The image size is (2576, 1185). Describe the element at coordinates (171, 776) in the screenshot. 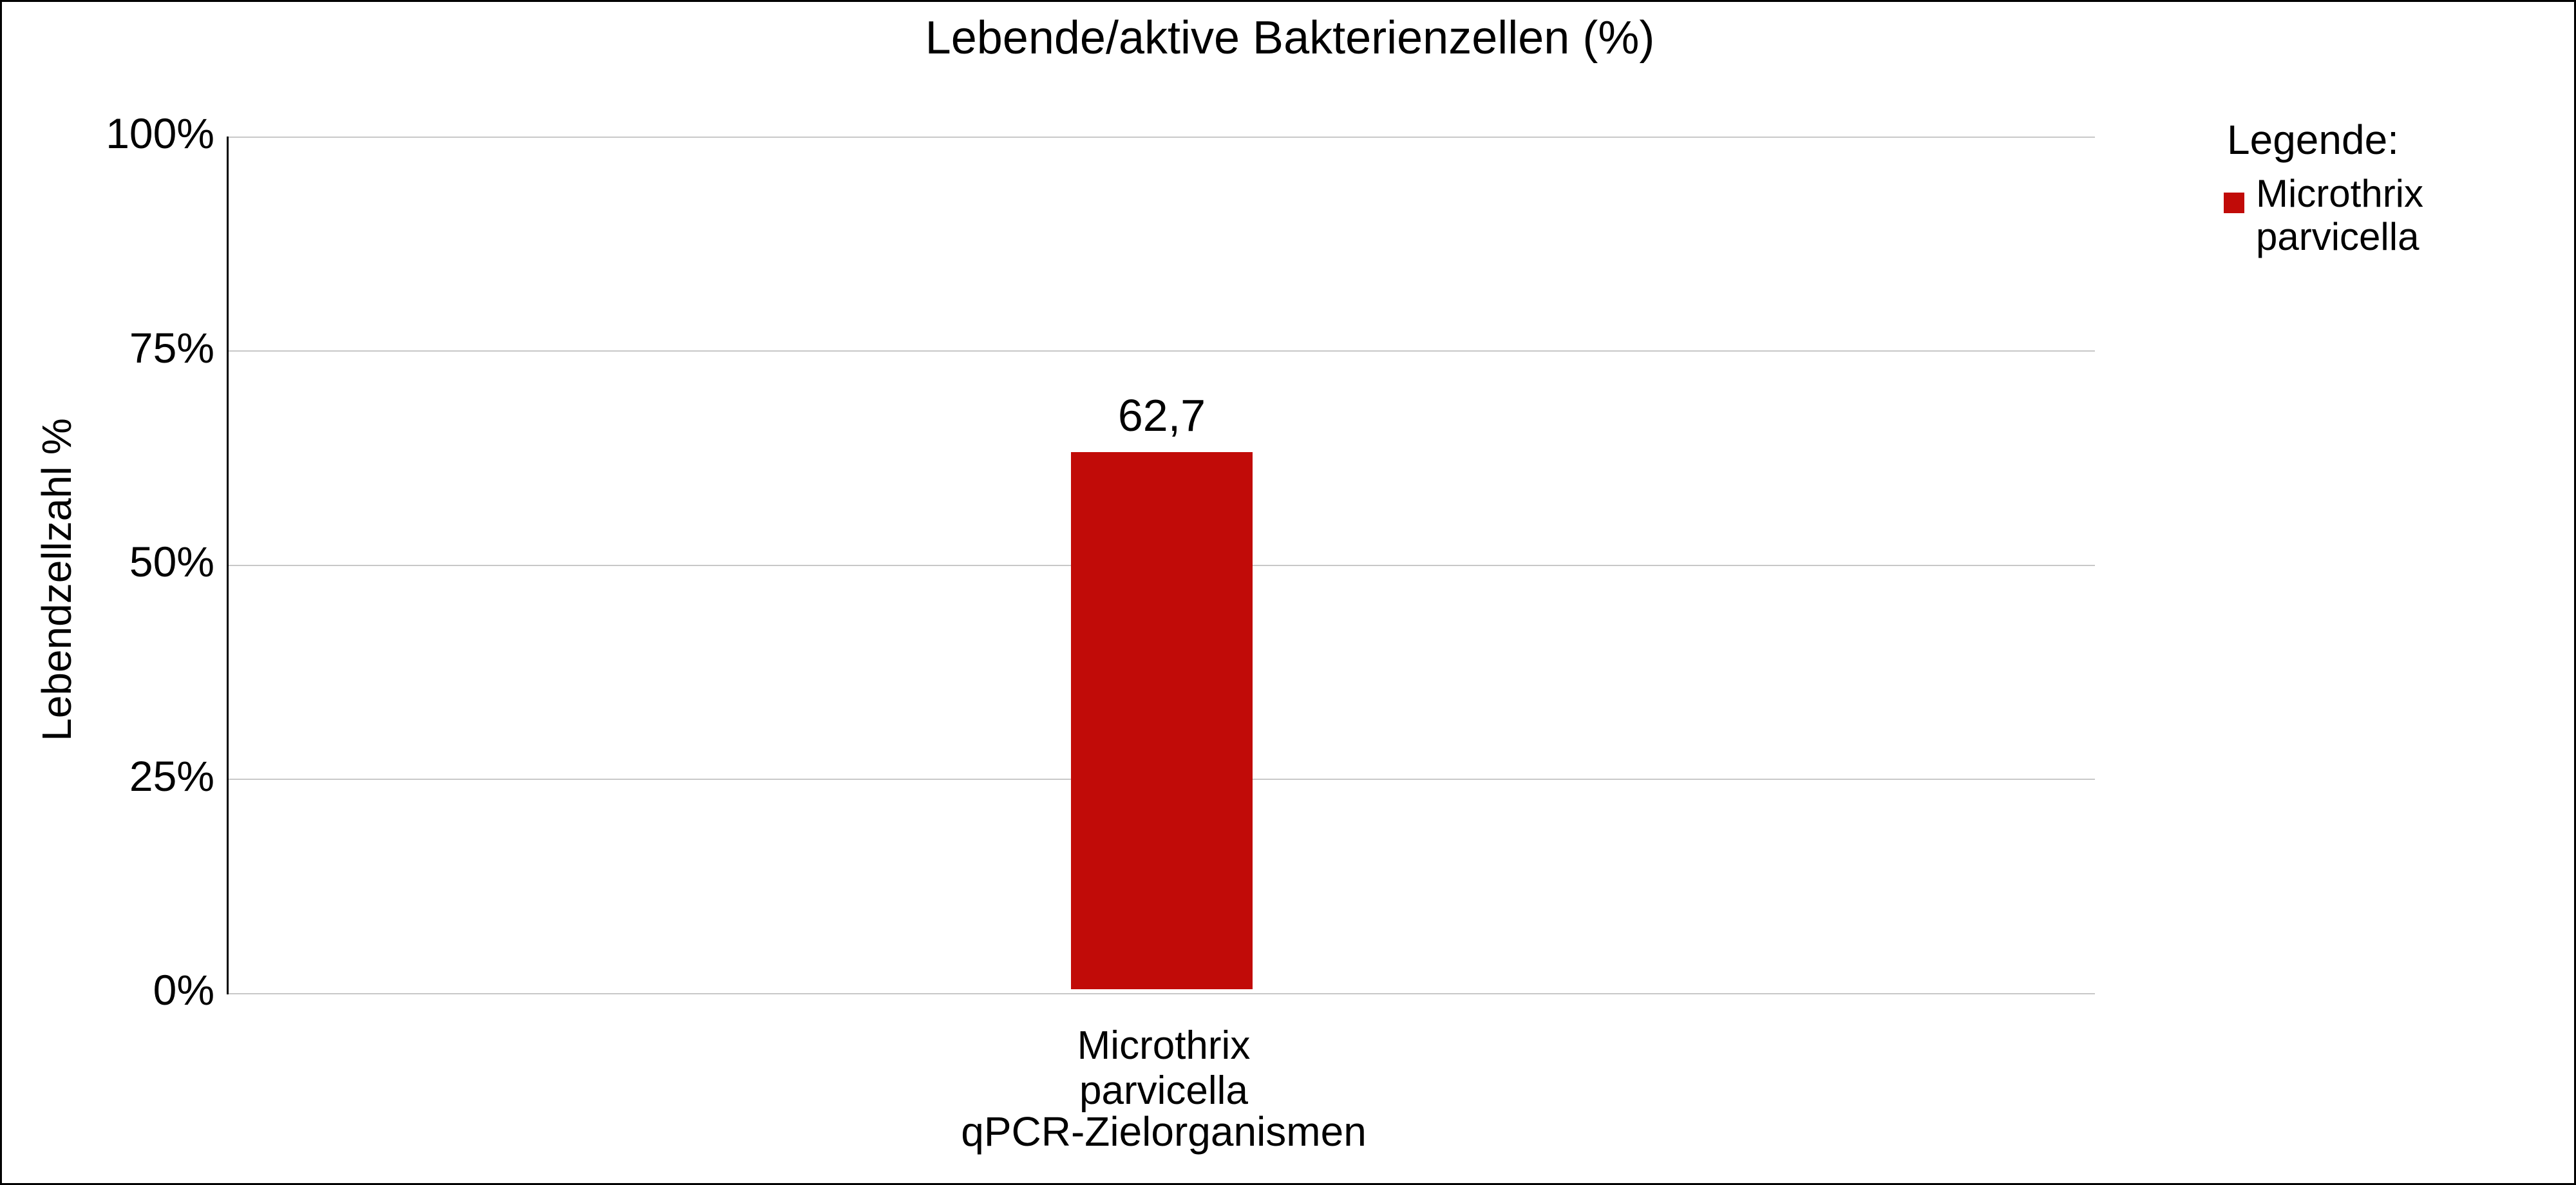

I see `y-tick-label-25: 25%` at that location.